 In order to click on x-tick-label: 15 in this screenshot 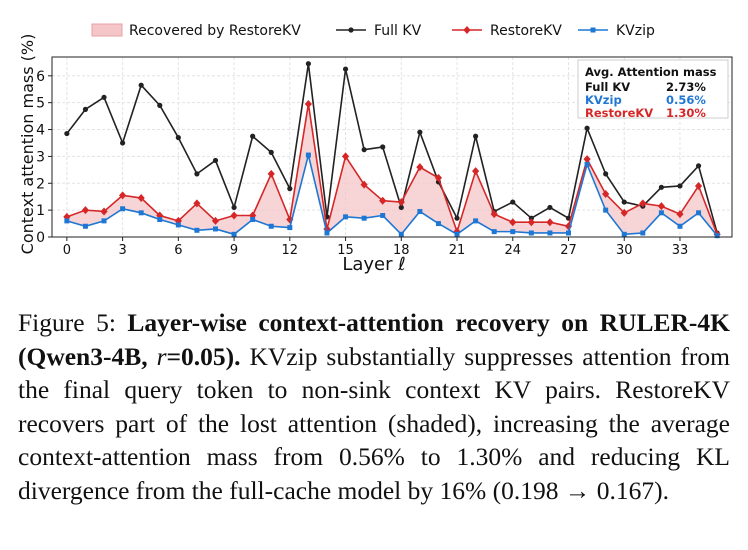, I will do `click(345, 250)`.